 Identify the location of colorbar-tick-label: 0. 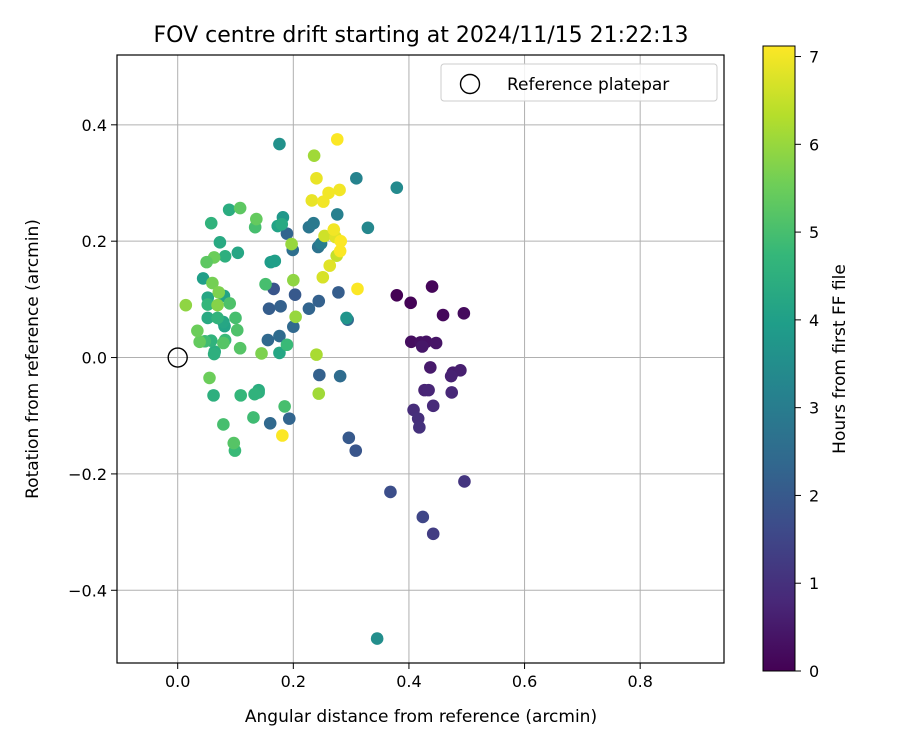
(814, 671).